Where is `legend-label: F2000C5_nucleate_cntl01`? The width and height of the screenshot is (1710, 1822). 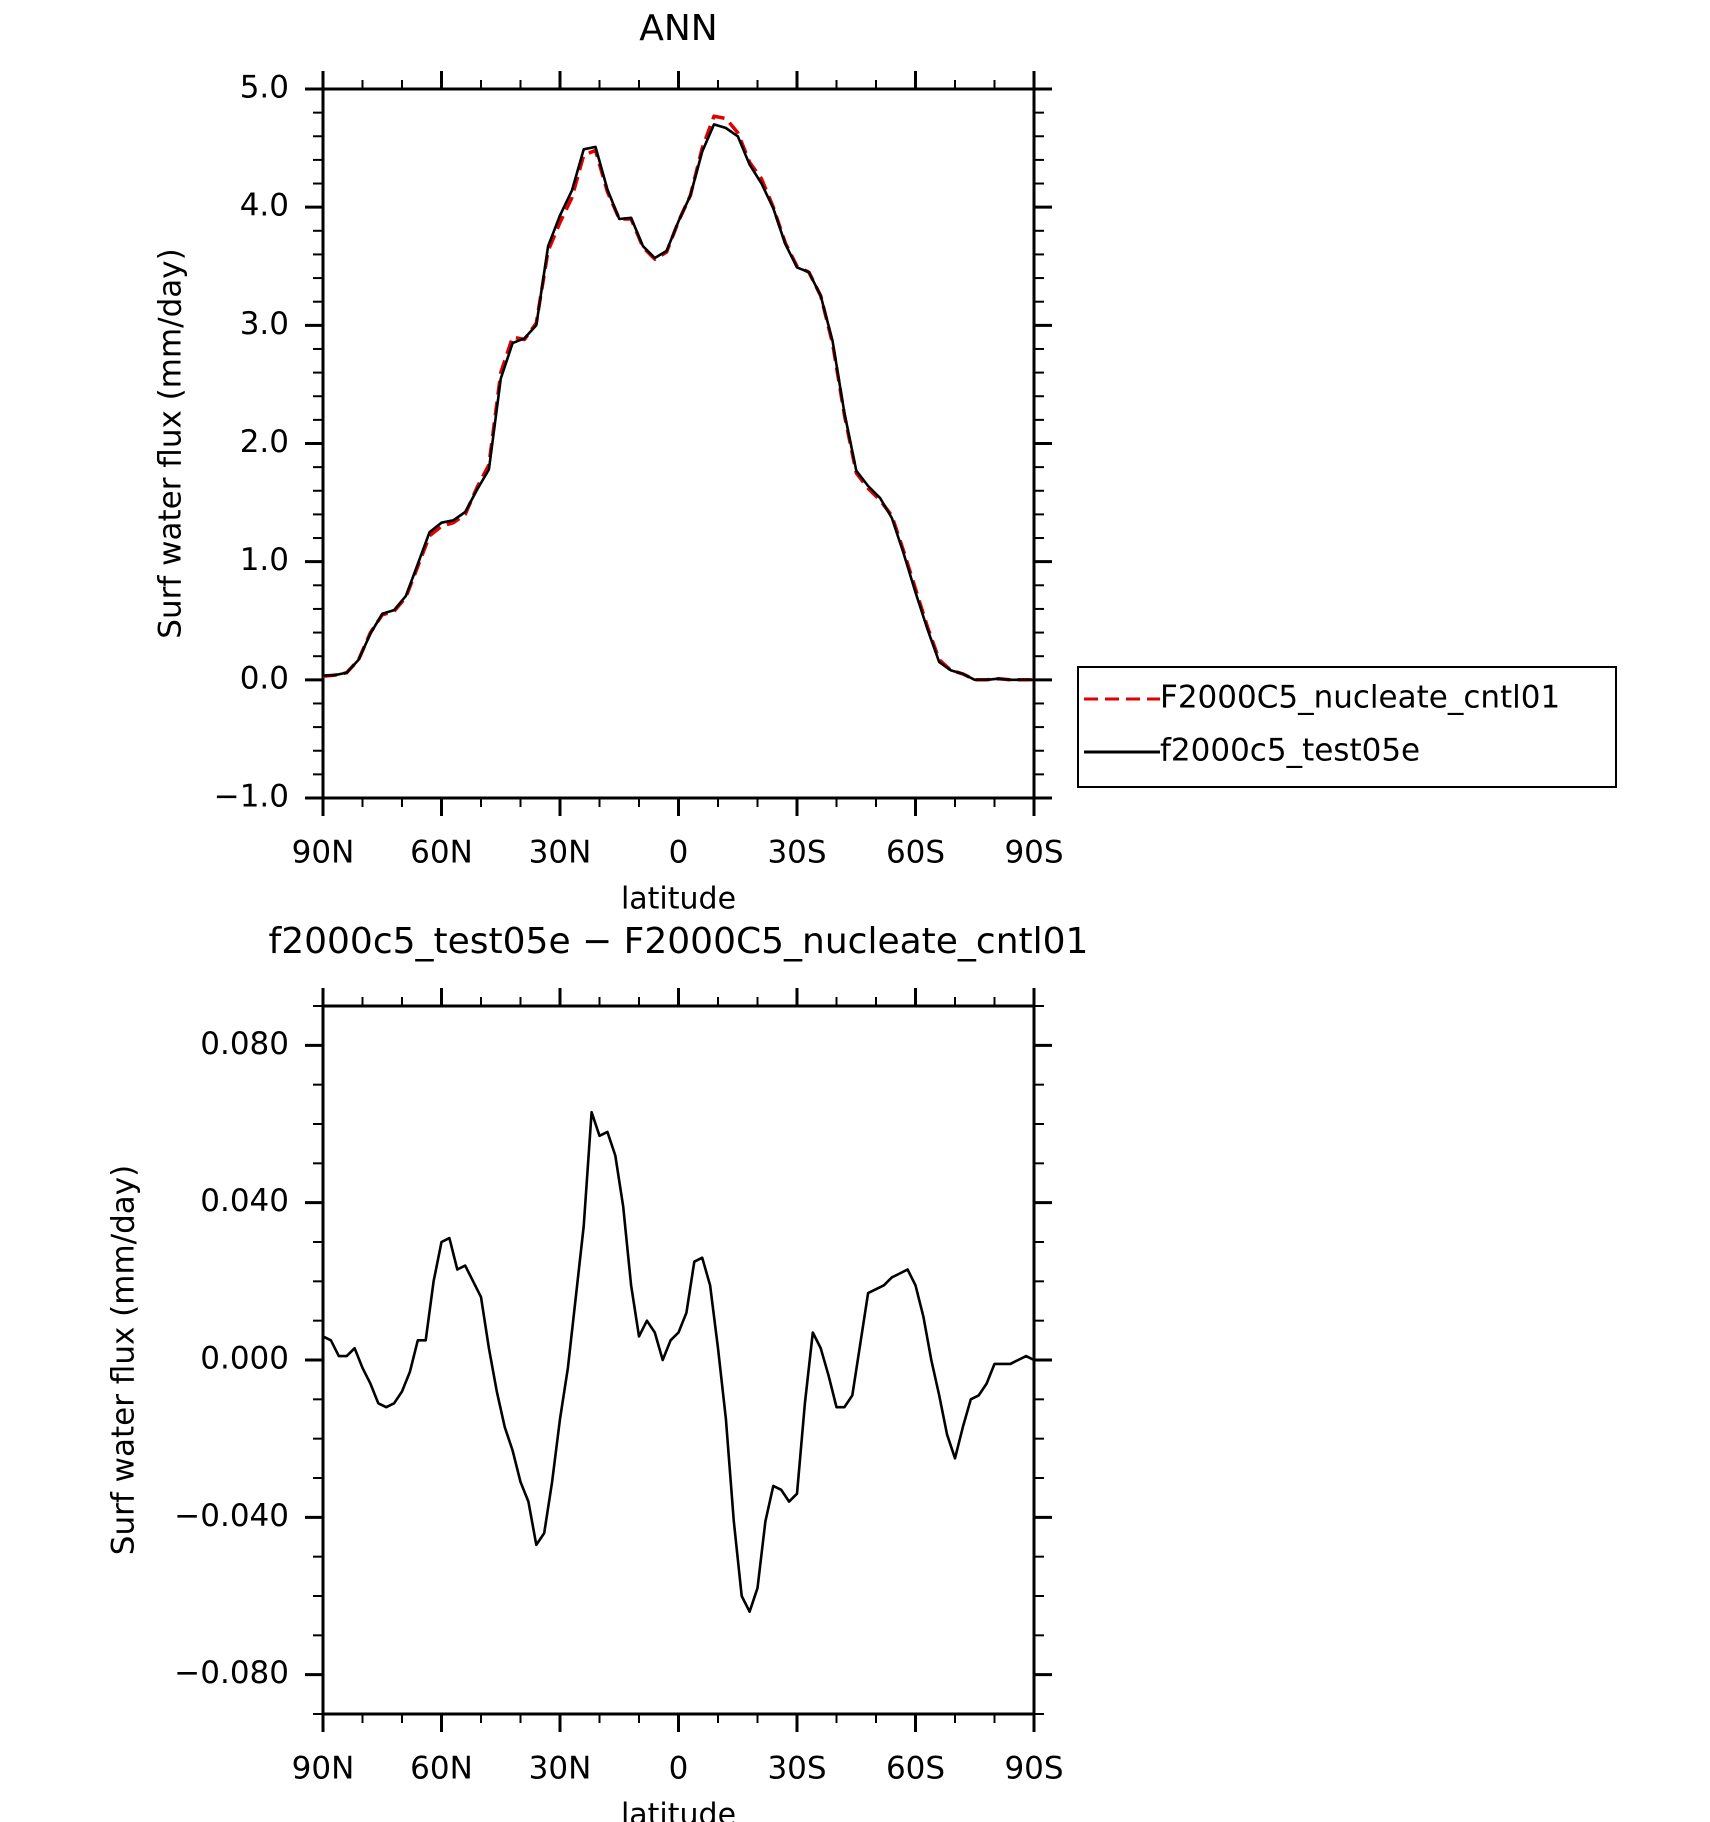
legend-label: F2000C5_nucleate_cntl01 is located at coordinates (1360, 698).